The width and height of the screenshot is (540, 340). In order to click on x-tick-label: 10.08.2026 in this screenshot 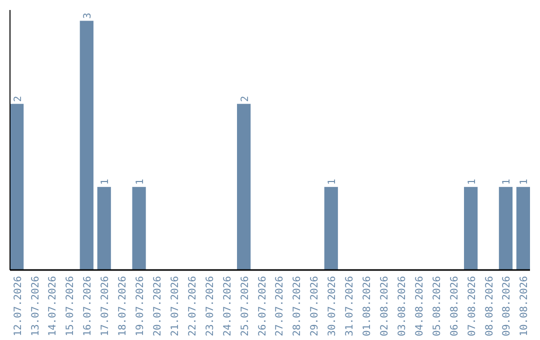, I will do `click(524, 306)`.